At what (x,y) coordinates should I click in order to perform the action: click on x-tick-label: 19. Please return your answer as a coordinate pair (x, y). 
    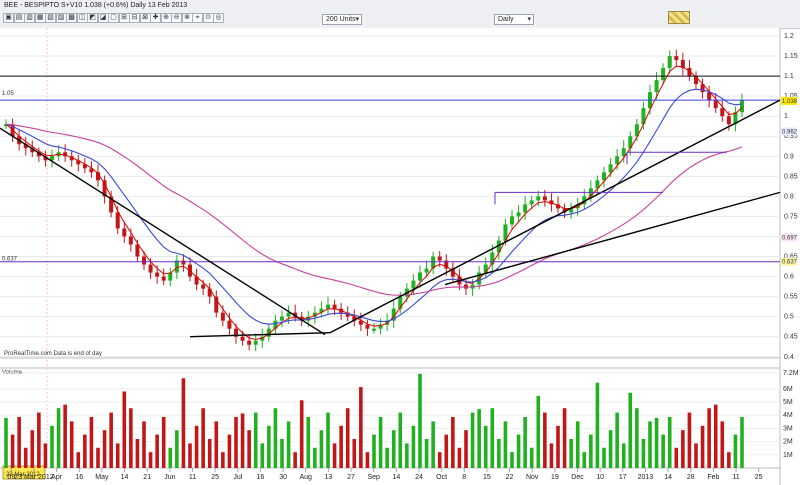
    Looking at the image, I should click on (555, 477).